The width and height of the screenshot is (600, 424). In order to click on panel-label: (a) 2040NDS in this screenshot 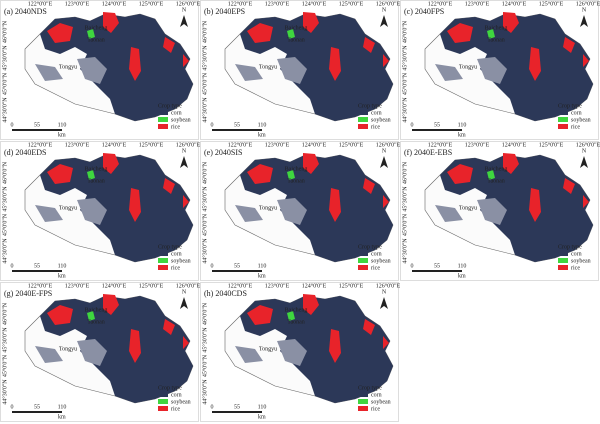, I will do `click(25, 11)`.